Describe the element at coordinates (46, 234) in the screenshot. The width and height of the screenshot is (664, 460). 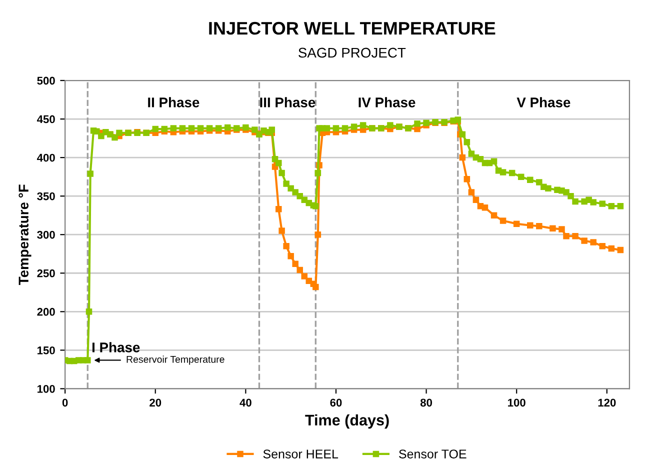
I see `y-tick-label: 300` at that location.